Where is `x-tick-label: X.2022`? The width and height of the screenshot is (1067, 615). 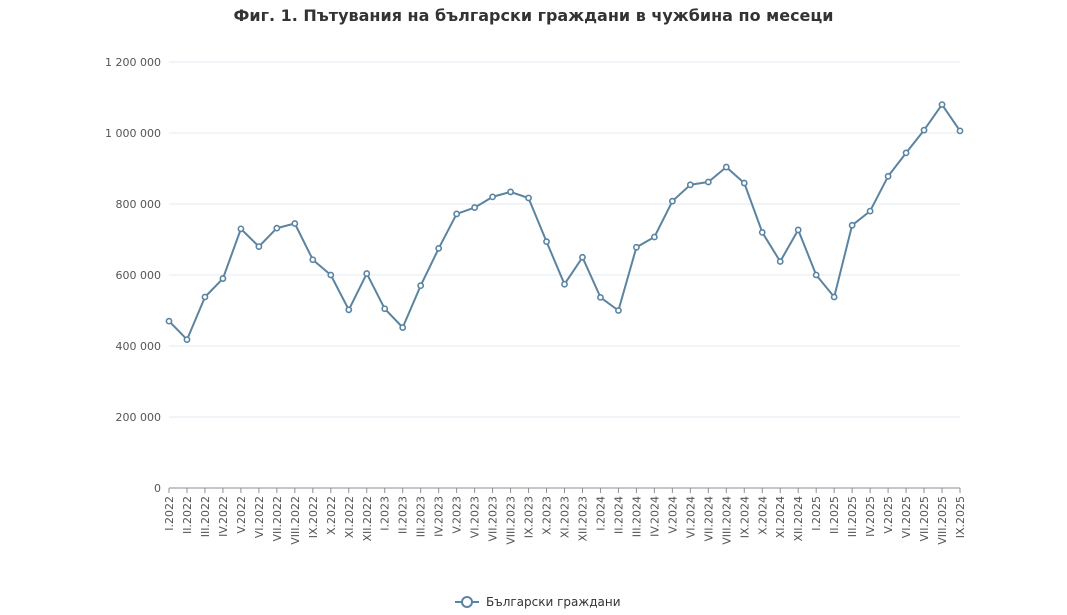 x-tick-label: X.2022 is located at coordinates (331, 515).